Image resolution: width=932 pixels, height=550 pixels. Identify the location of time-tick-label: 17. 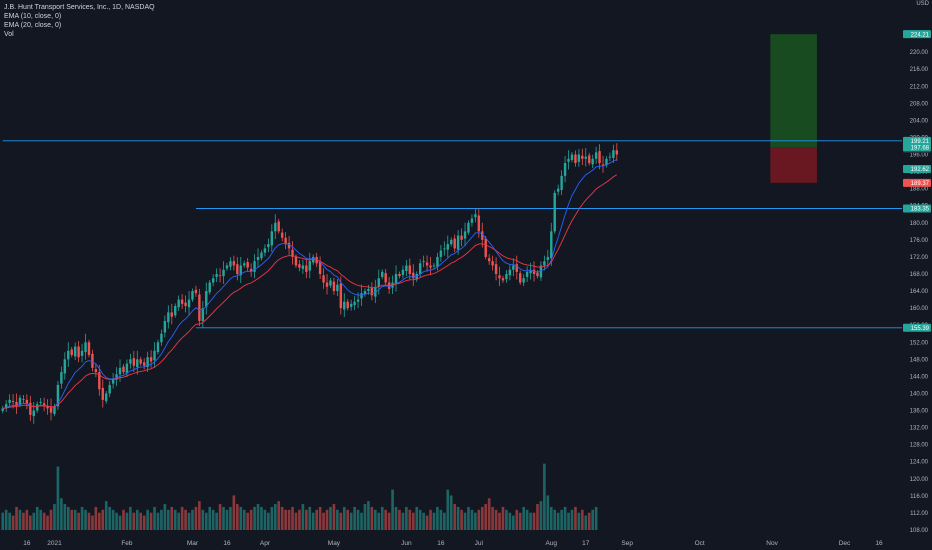
(586, 543).